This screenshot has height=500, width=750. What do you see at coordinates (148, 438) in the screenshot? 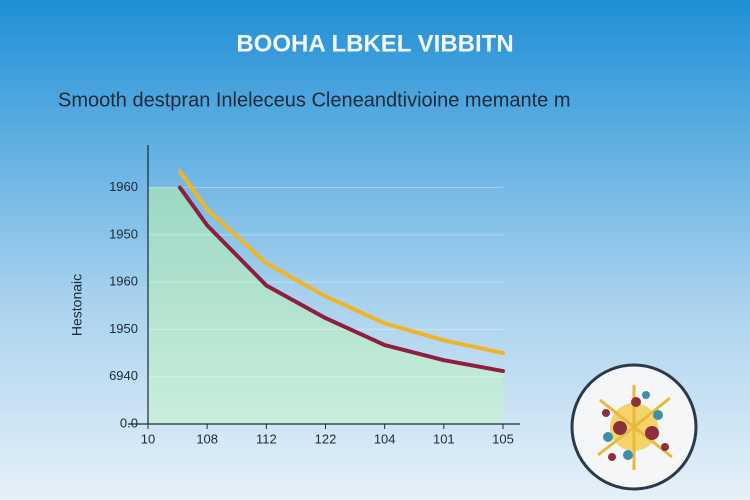
I see `x-tick-label: 10` at bounding box center [148, 438].